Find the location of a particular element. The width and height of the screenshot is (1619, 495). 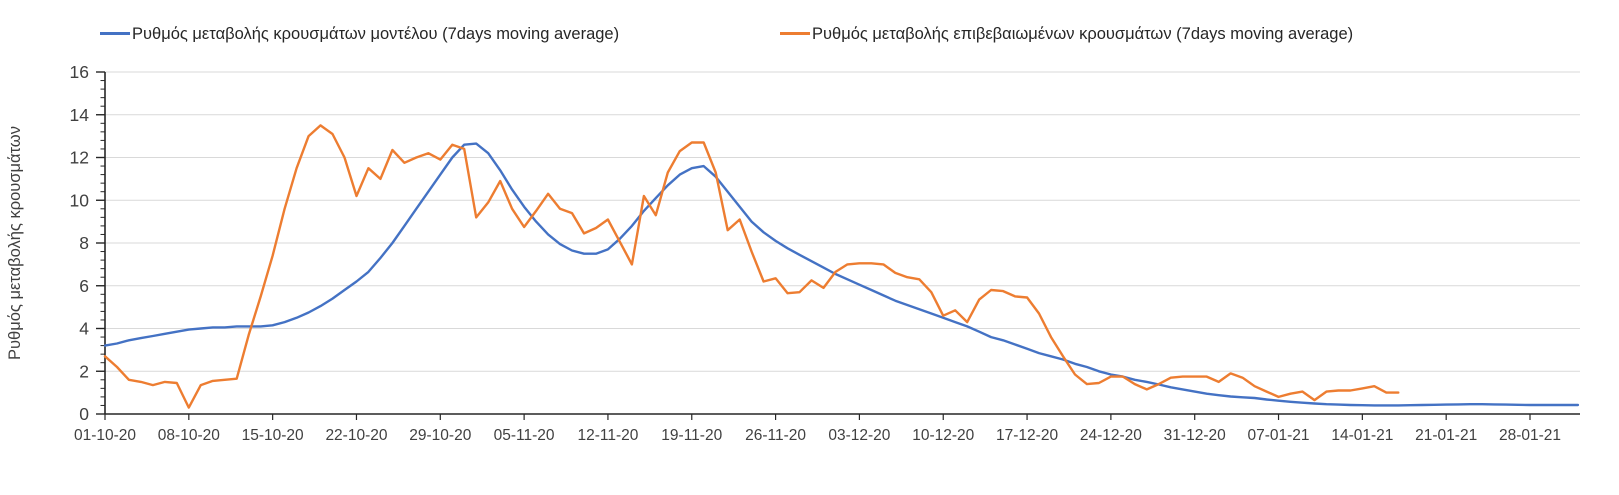

x-tick-label: 07-01-21 is located at coordinates (1279, 435).